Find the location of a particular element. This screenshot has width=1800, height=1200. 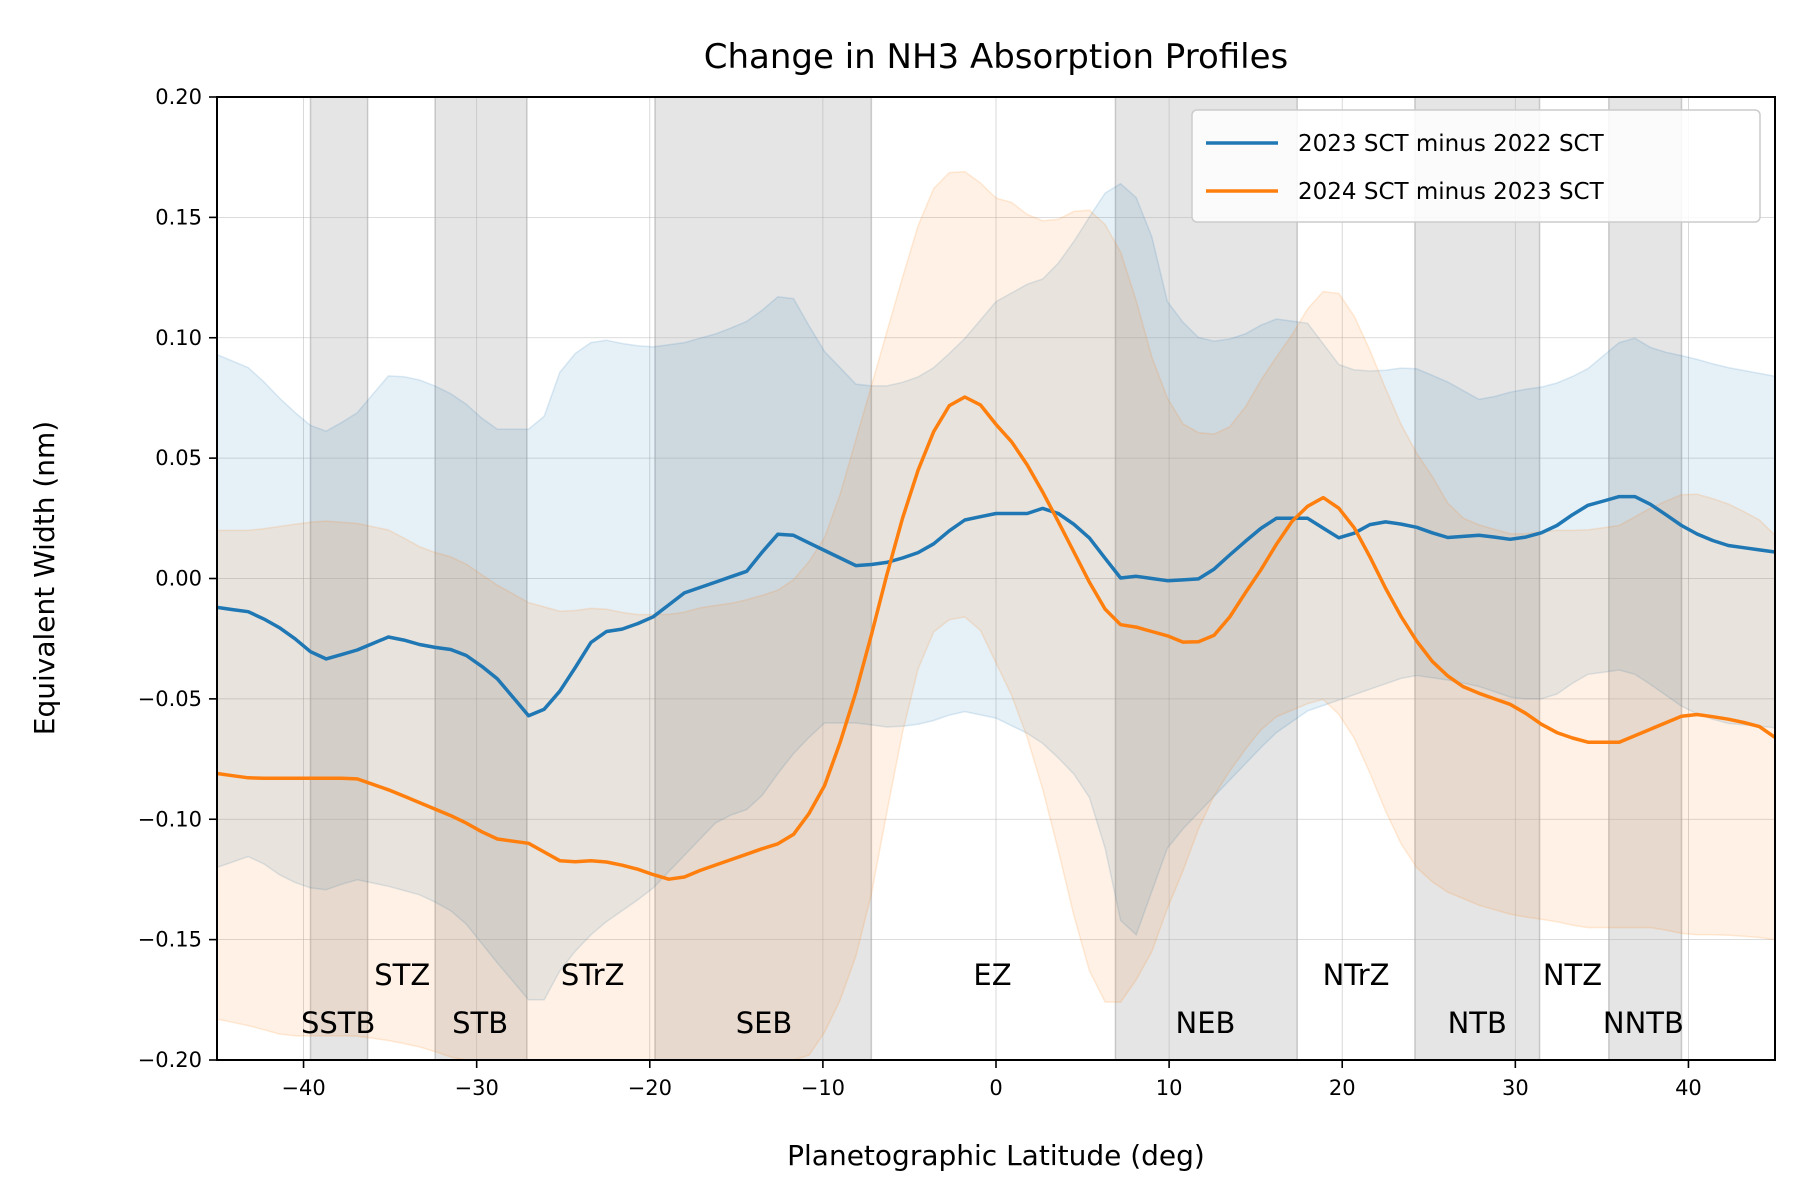

x-tick-label: 30 is located at coordinates (1515, 1088).